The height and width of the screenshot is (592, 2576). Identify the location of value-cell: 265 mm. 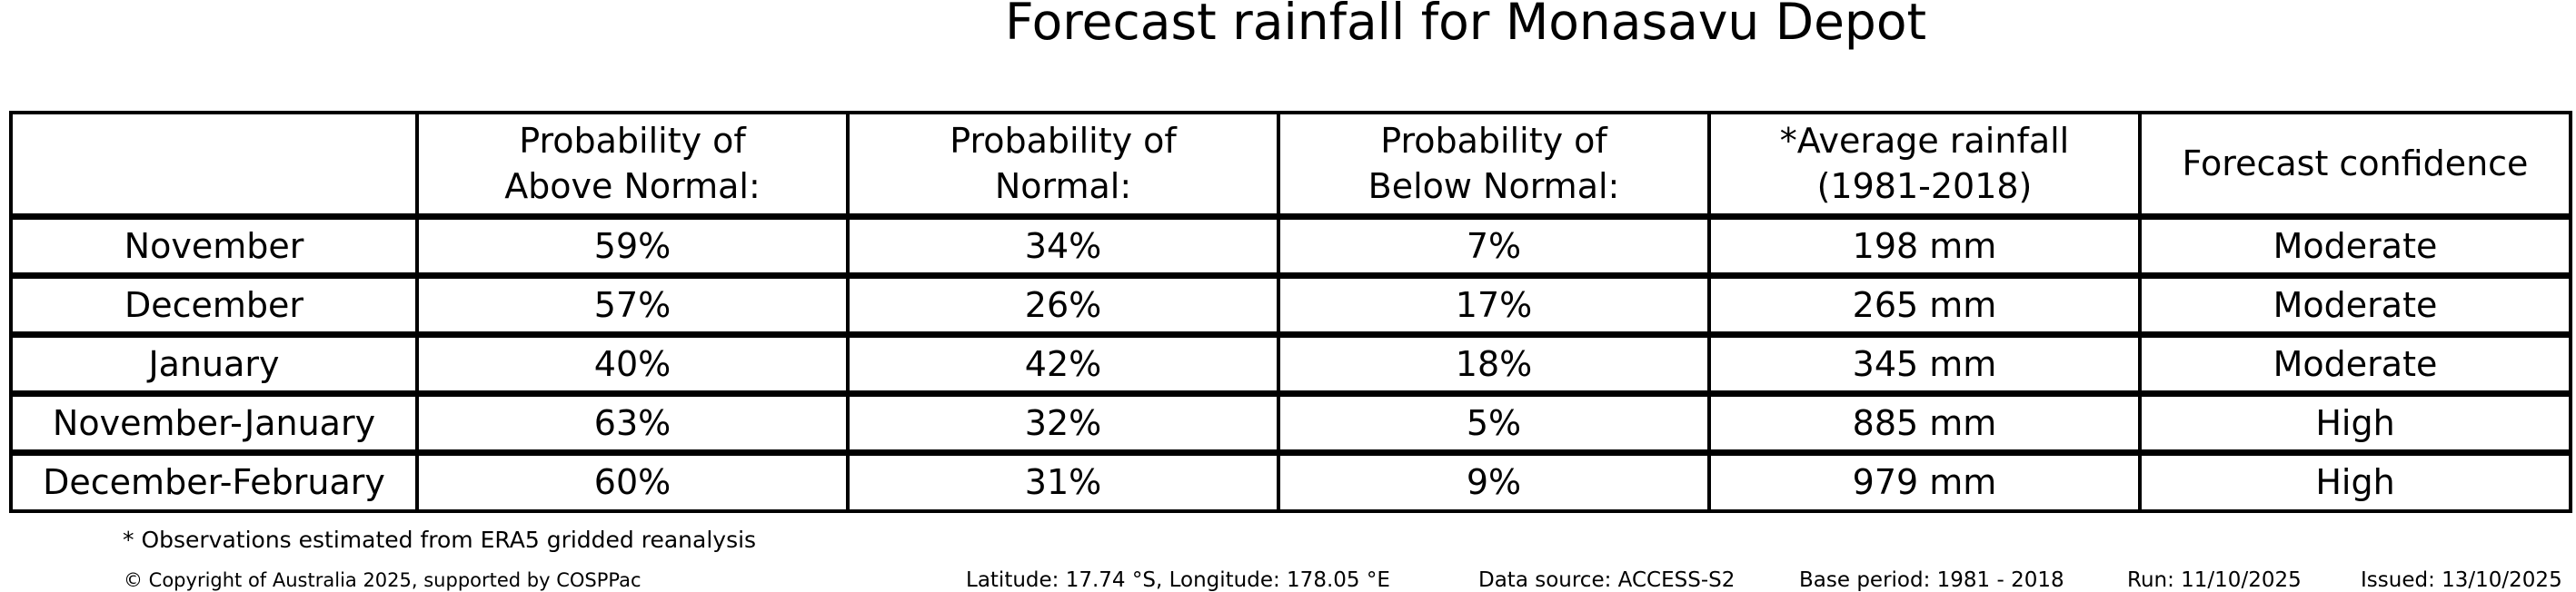
(1924, 303).